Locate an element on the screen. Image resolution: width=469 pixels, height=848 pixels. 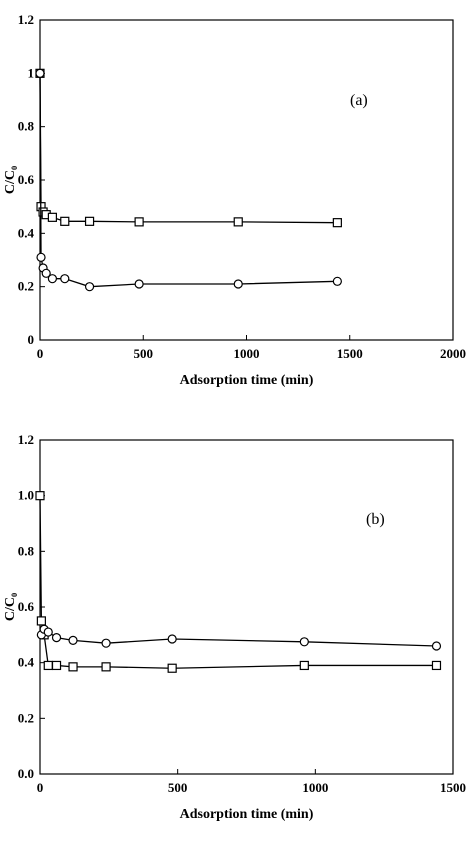
panel-label: (b) is located at coordinates (375, 519).